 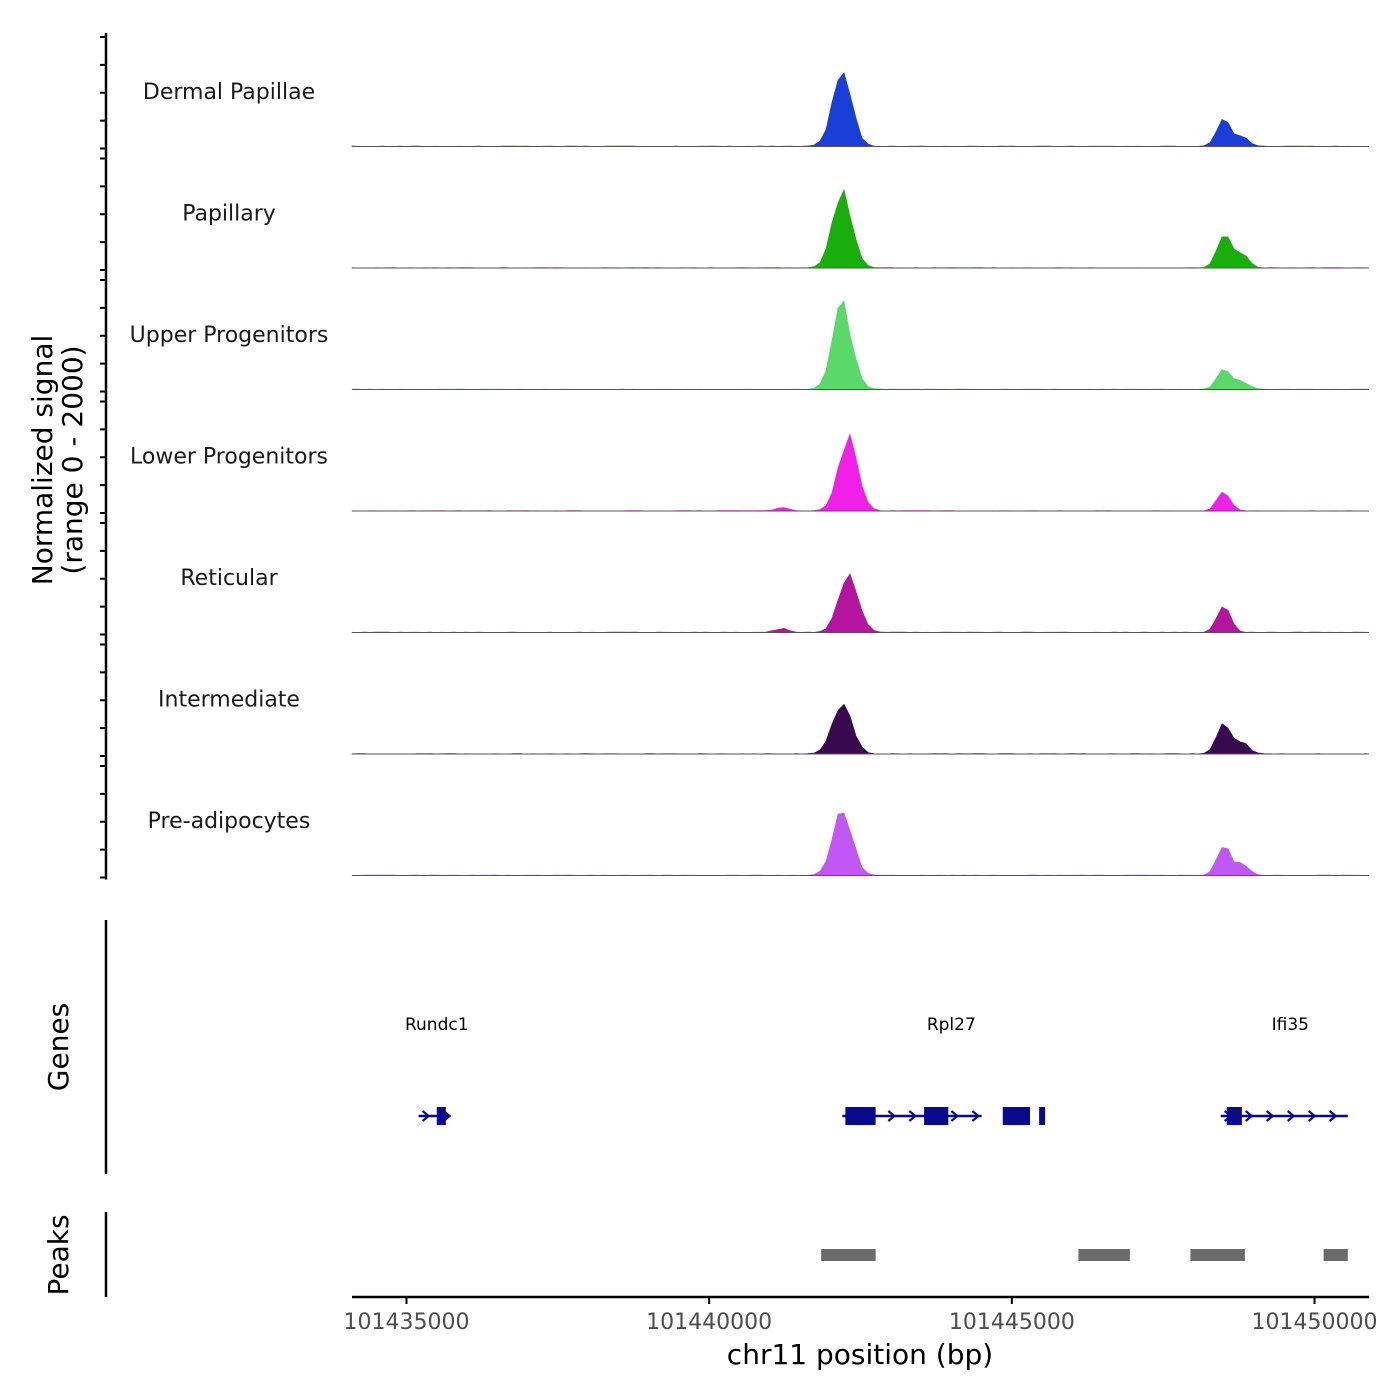 What do you see at coordinates (441, 1116) in the screenshot?
I see `gene-exon-rundc1` at bounding box center [441, 1116].